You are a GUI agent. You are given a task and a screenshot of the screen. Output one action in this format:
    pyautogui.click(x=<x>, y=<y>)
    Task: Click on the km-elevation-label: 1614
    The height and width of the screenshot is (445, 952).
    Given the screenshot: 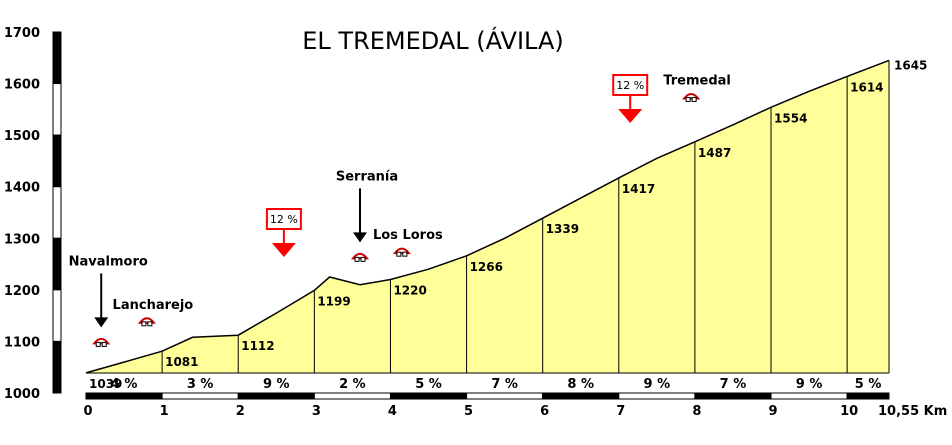 What is the action you would take?
    pyautogui.click(x=866, y=87)
    